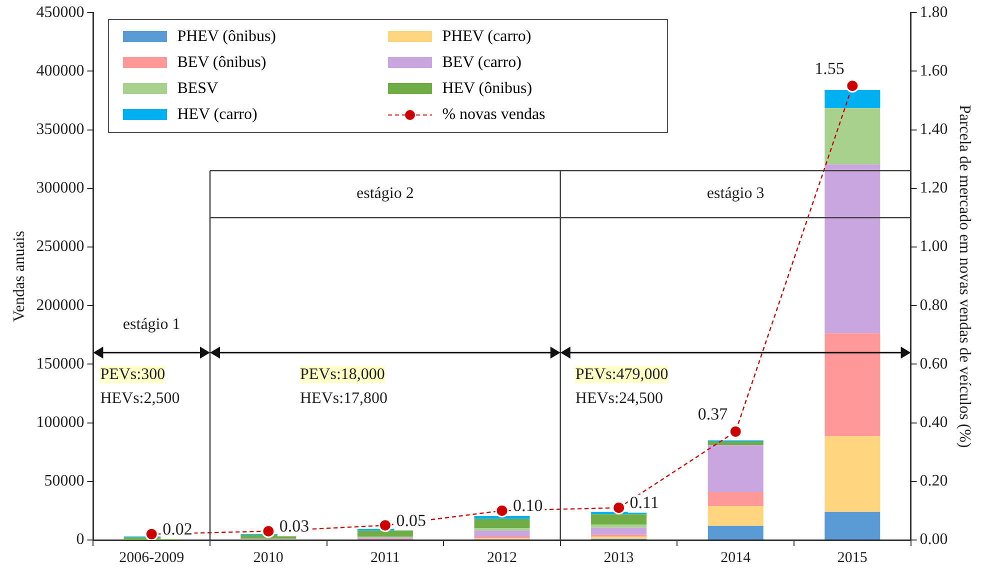  Describe the element at coordinates (19, 276) in the screenshot. I see `y-axis-title: Vendas anuais` at that location.